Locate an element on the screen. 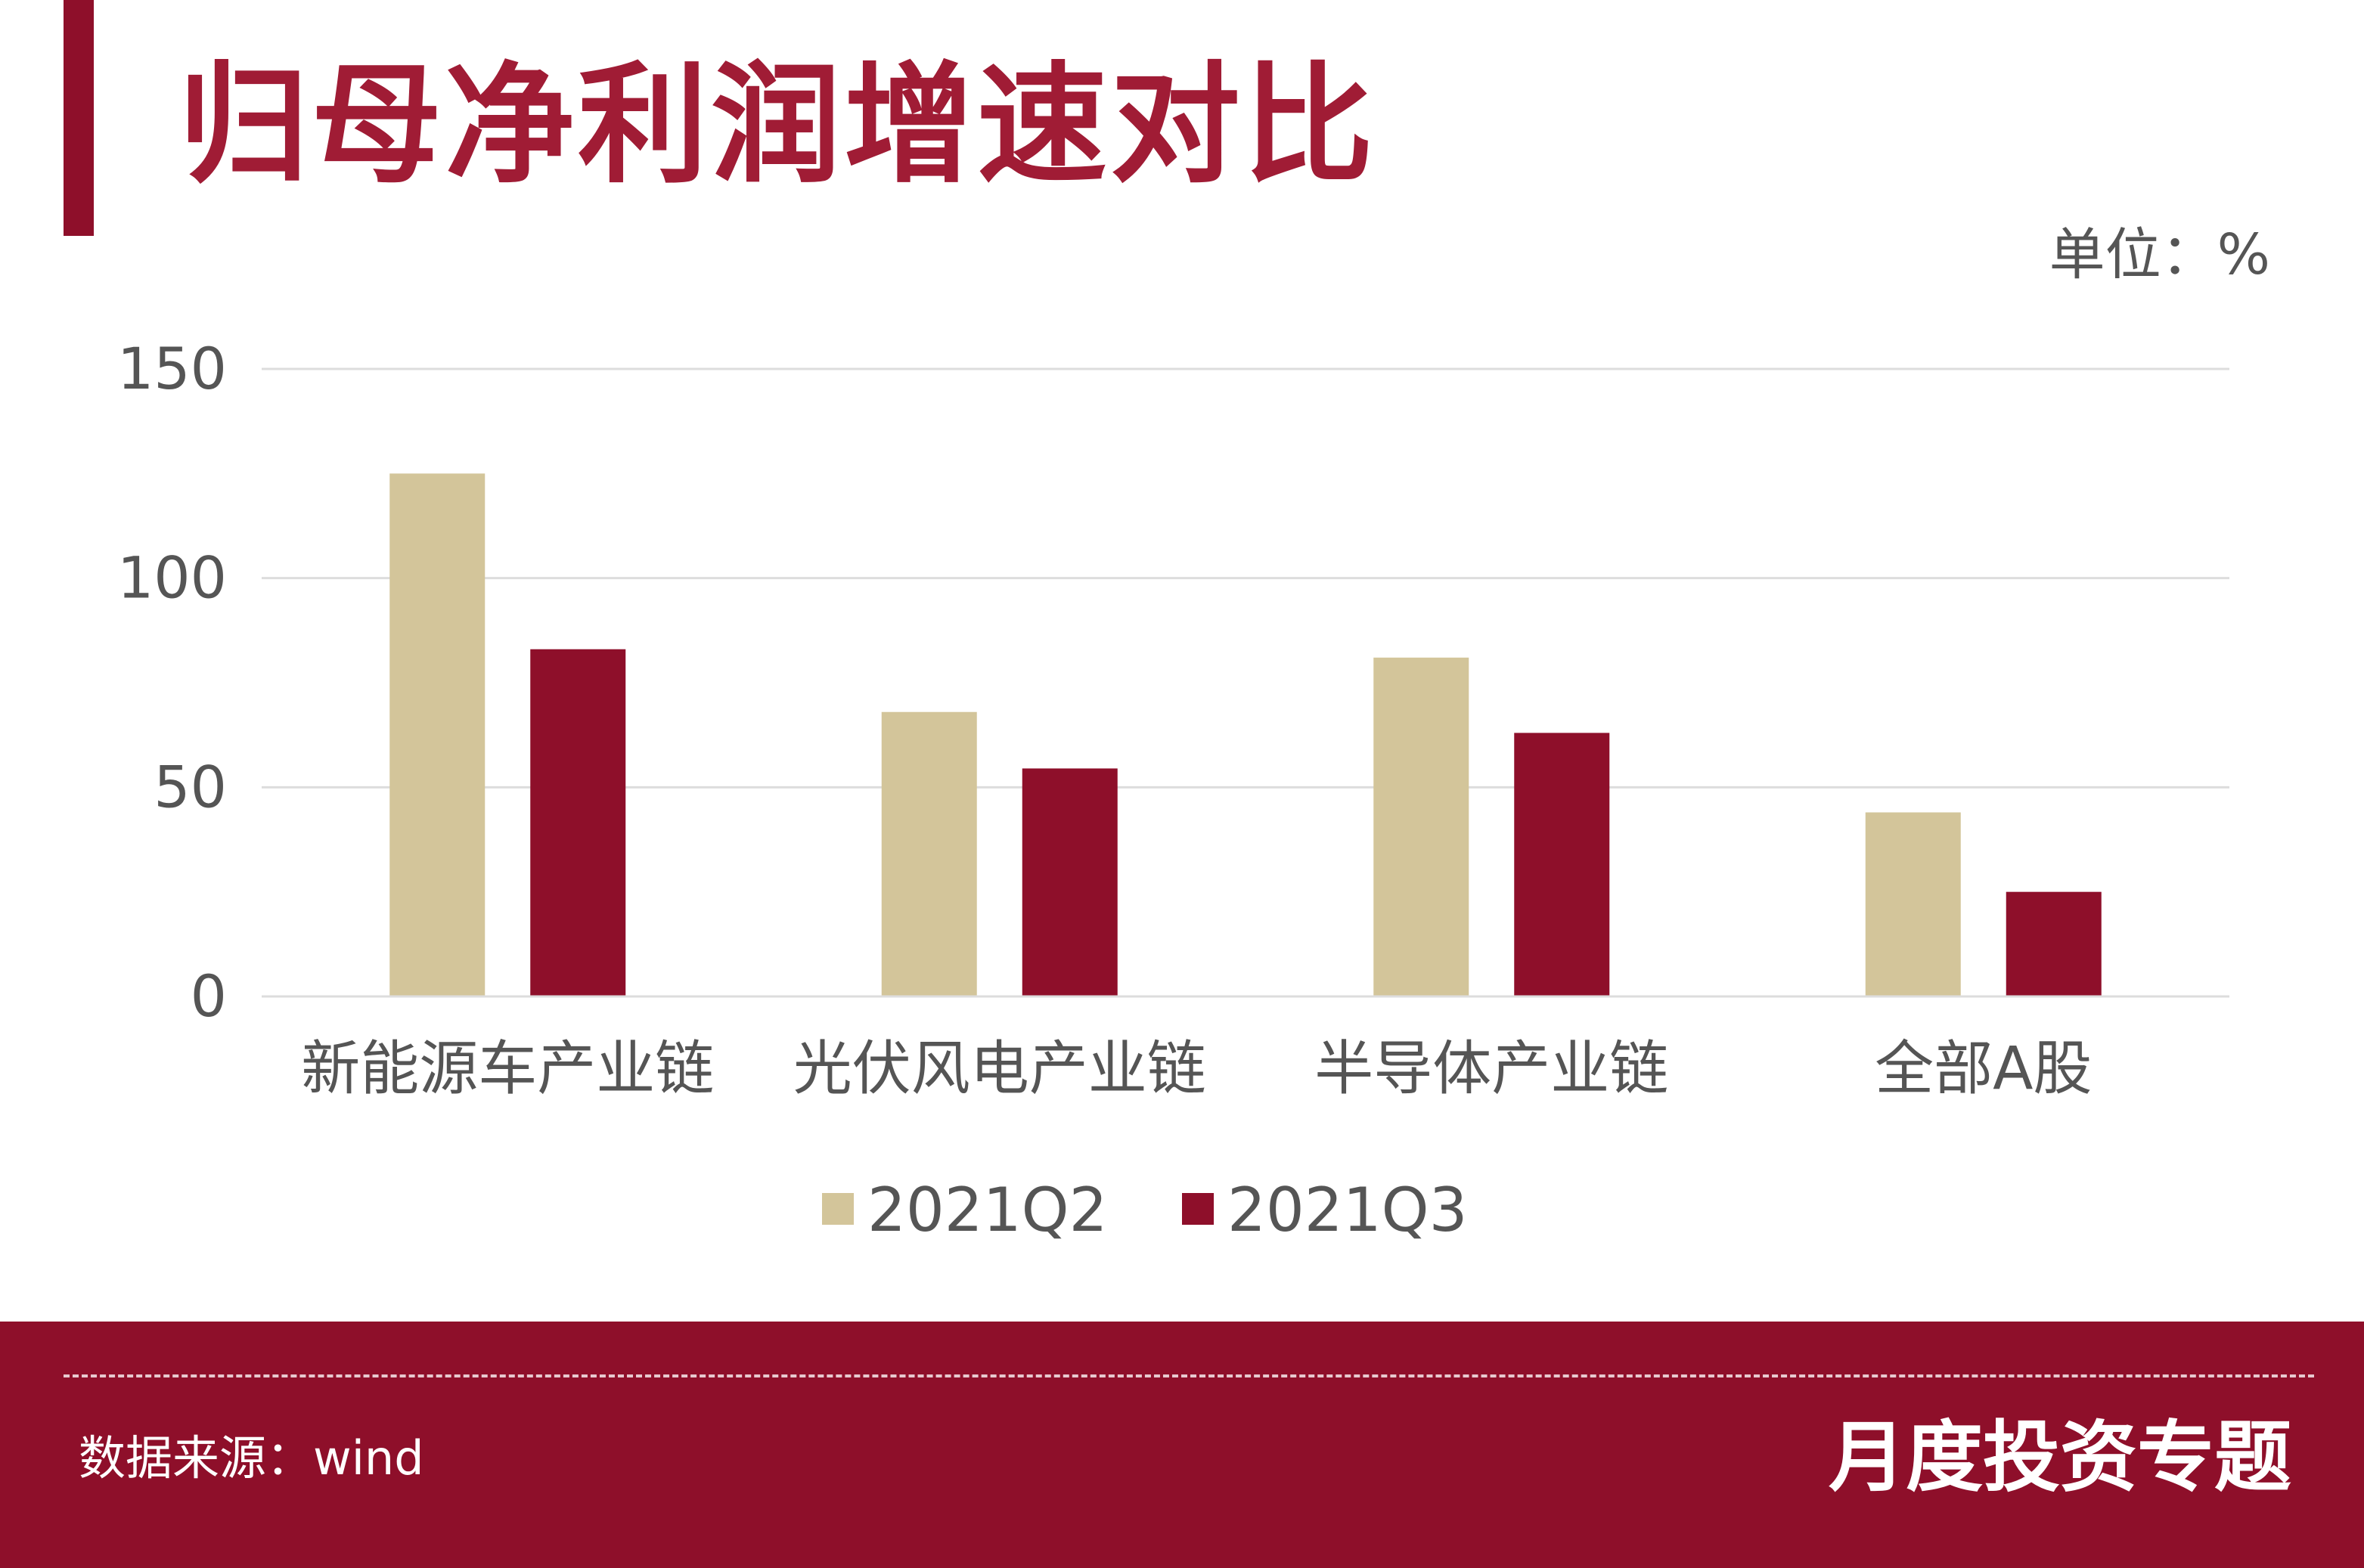  brand-name: 月度投资专题 is located at coordinates (2060, 1458).